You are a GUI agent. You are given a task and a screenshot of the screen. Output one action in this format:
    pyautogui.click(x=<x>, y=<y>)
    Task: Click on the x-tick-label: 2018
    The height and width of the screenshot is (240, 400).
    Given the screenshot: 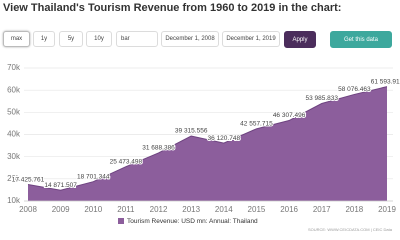 What is the action you would take?
    pyautogui.click(x=354, y=209)
    